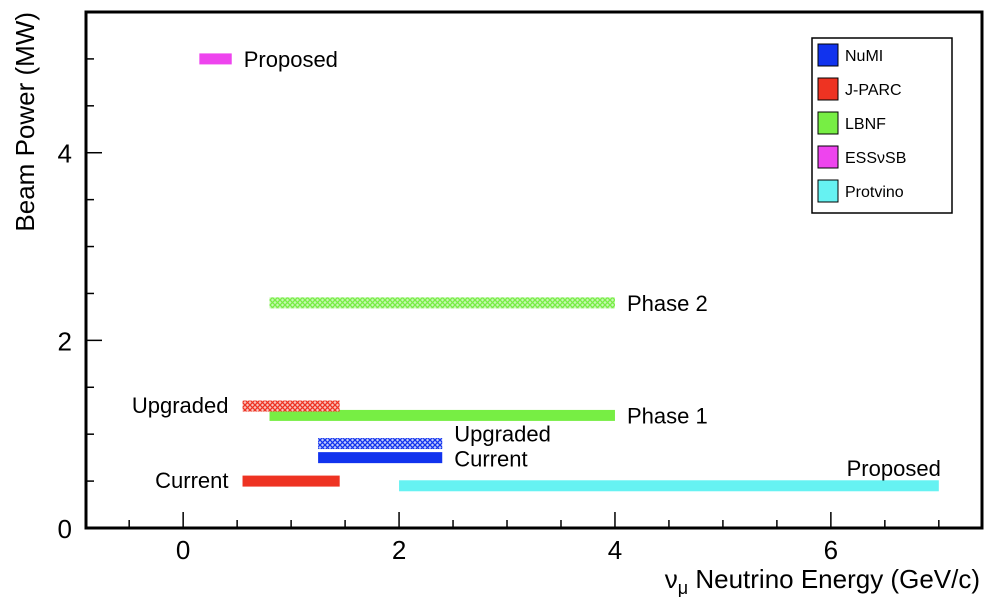  Describe the element at coordinates (80, 277) in the screenshot. I see `y-axis: 0 2 4` at that location.